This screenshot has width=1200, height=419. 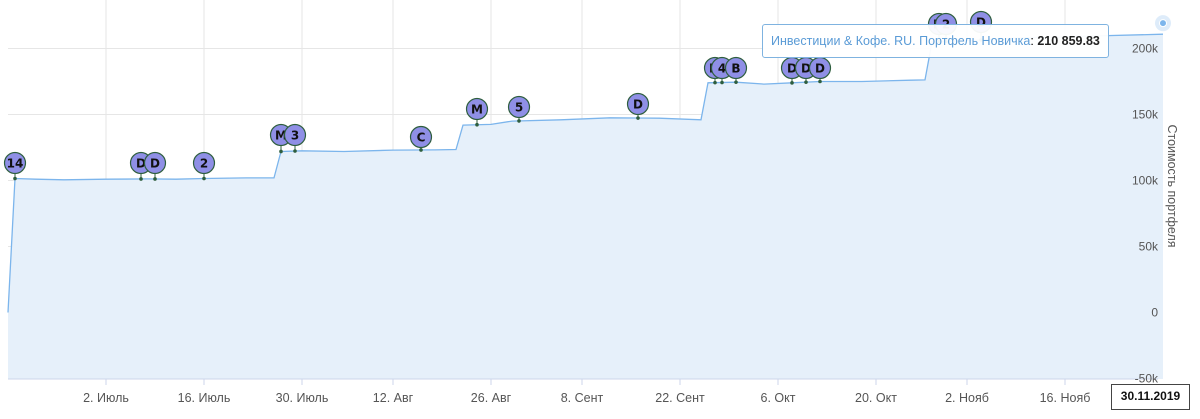 I want to click on event-flag: 3, so click(x=295, y=138).